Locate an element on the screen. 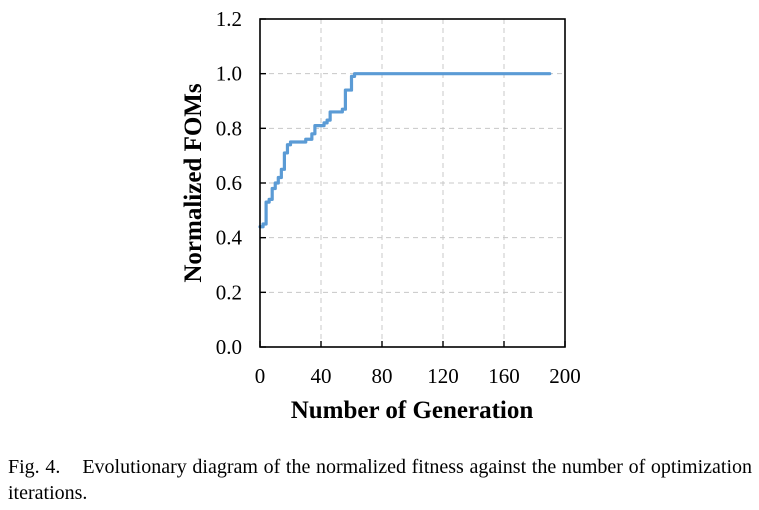 The height and width of the screenshot is (510, 759). x-tick-label: 40 is located at coordinates (321, 376).